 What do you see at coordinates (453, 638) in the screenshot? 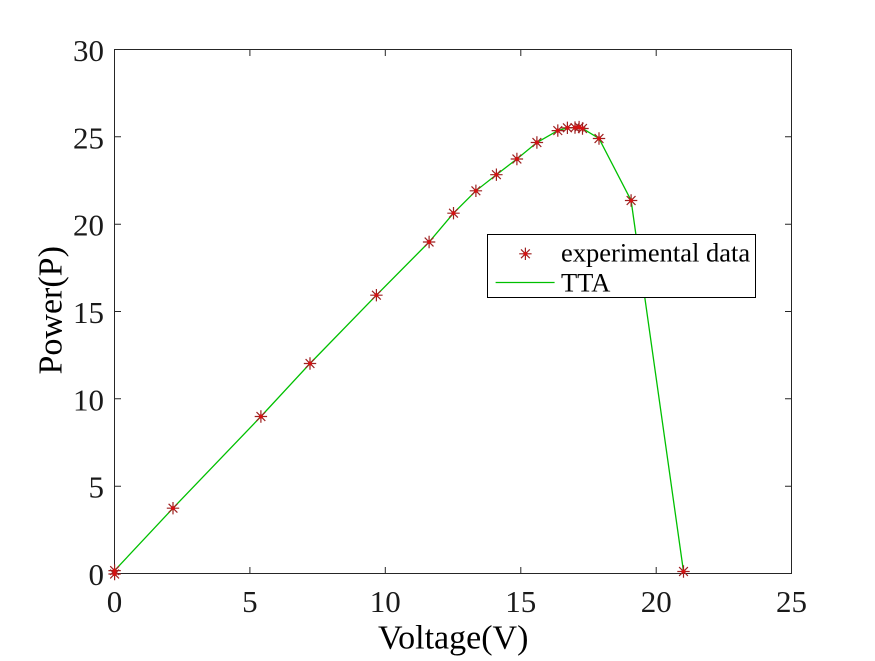
I see `svg-text: Voltage(V)` at bounding box center [453, 638].